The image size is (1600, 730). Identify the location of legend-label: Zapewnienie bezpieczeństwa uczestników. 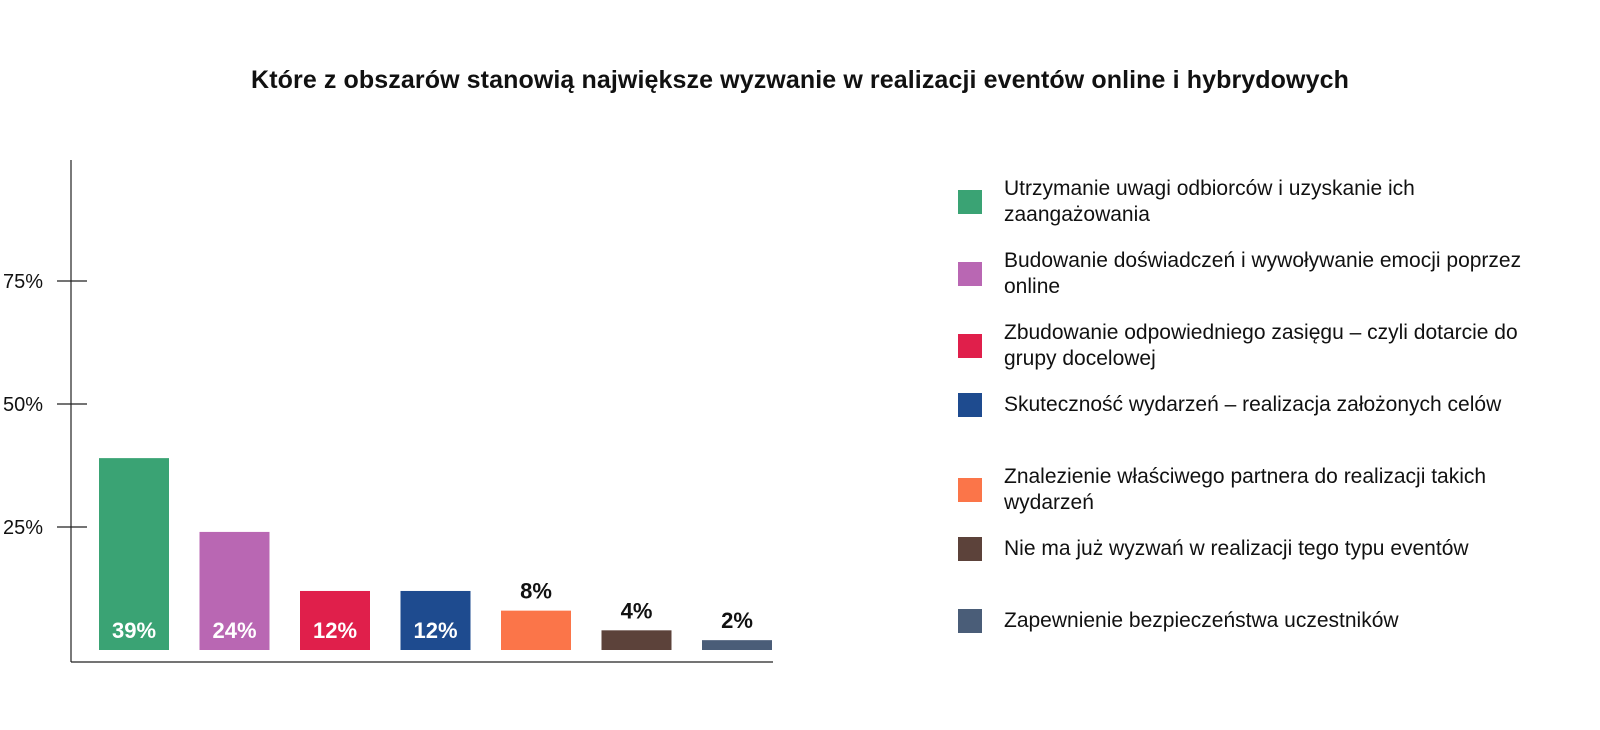
(1201, 620).